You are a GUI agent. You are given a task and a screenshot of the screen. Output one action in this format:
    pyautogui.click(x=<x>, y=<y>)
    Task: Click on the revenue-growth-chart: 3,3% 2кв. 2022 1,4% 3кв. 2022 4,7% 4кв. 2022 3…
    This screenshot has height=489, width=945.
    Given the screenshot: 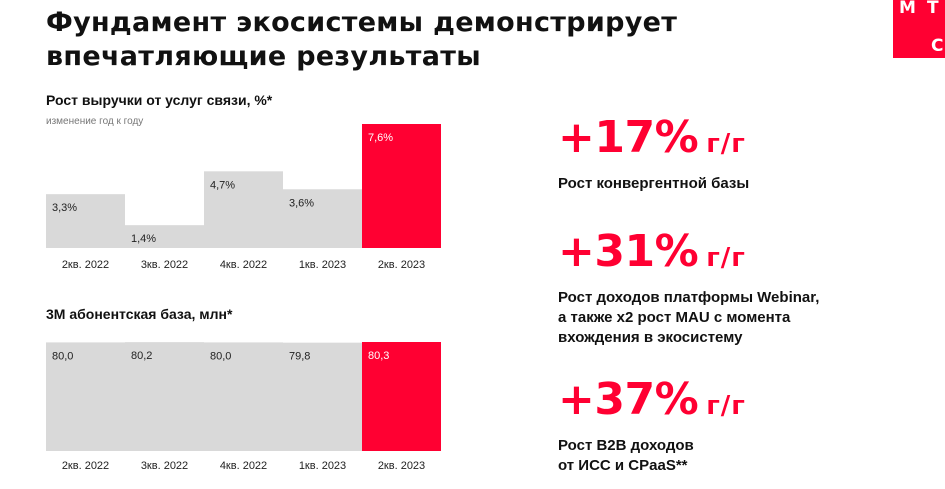 What is the action you would take?
    pyautogui.click(x=243, y=197)
    